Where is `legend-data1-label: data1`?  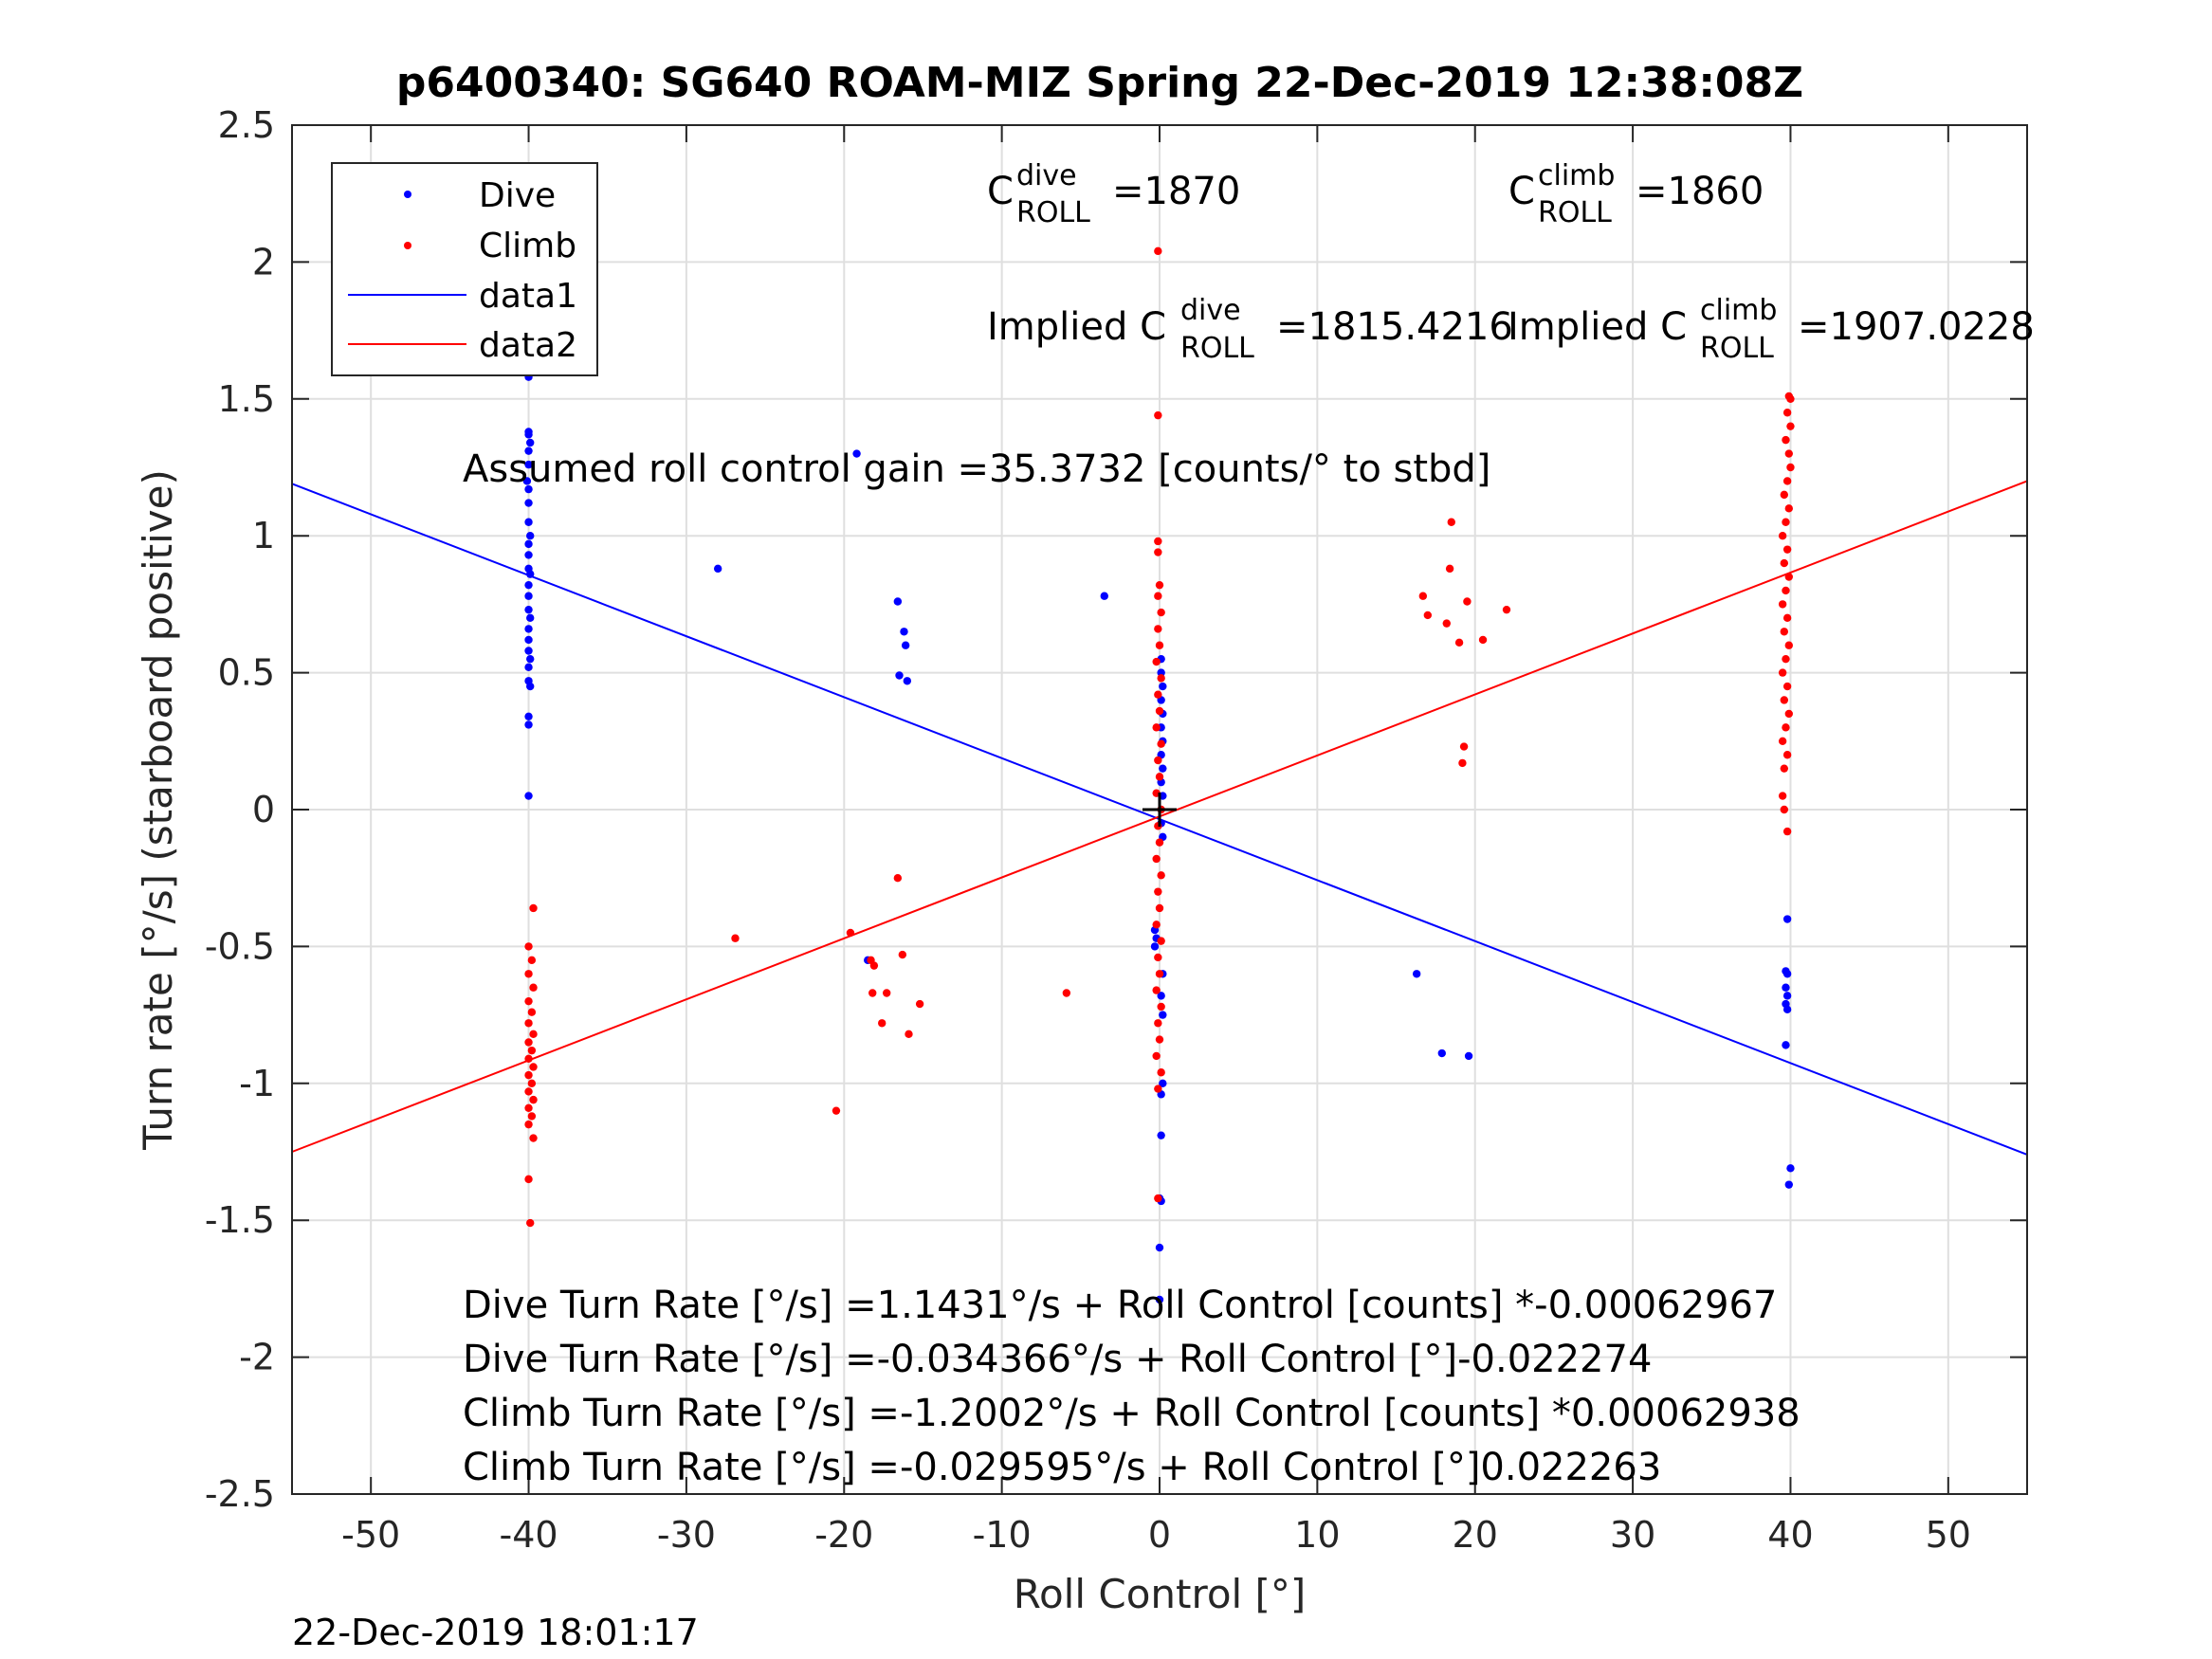
legend-data1-label: data1 is located at coordinates (528, 296).